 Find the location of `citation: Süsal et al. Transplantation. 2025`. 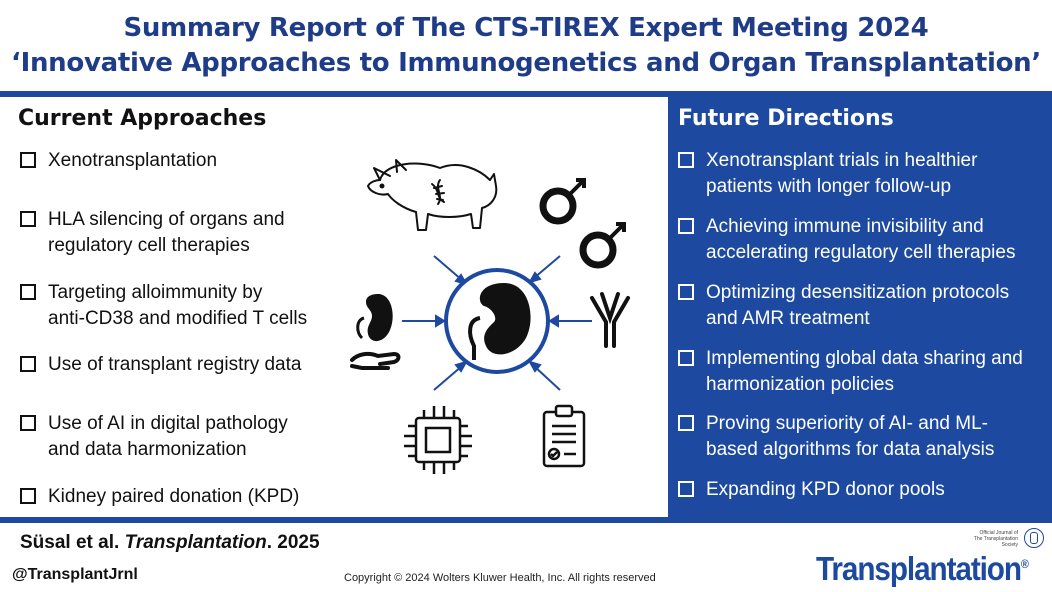

citation: Süsal et al. Transplantation. 2025 is located at coordinates (170, 543).